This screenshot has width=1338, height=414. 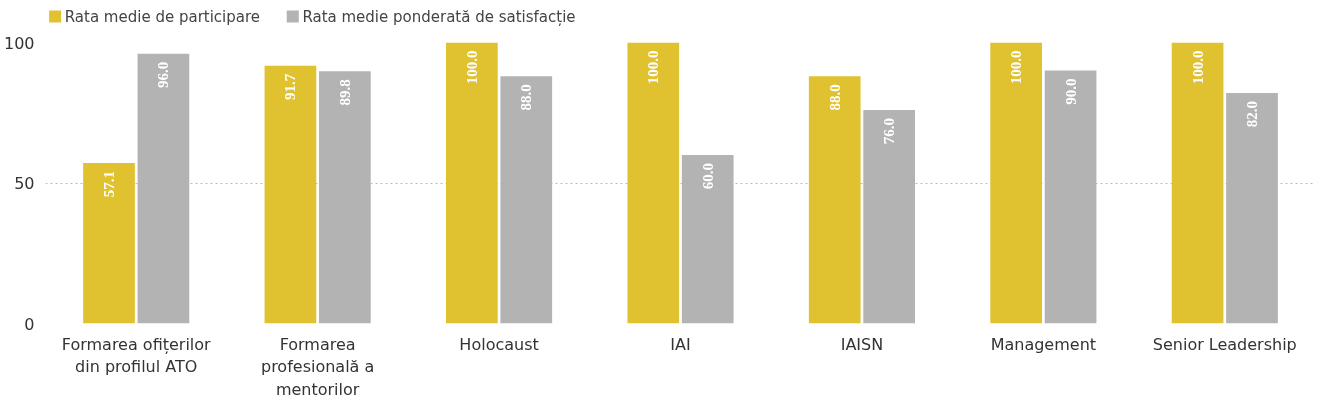 I want to click on x-tick-label: Formarea ofițerilor din profilul ATO, so click(x=136, y=355).